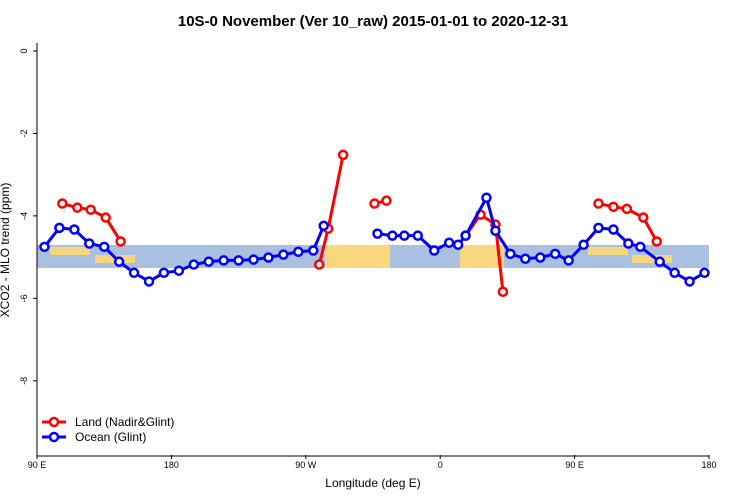 The height and width of the screenshot is (500, 750). Describe the element at coordinates (306, 465) in the screenshot. I see `x-tick-label: 90 W` at that location.